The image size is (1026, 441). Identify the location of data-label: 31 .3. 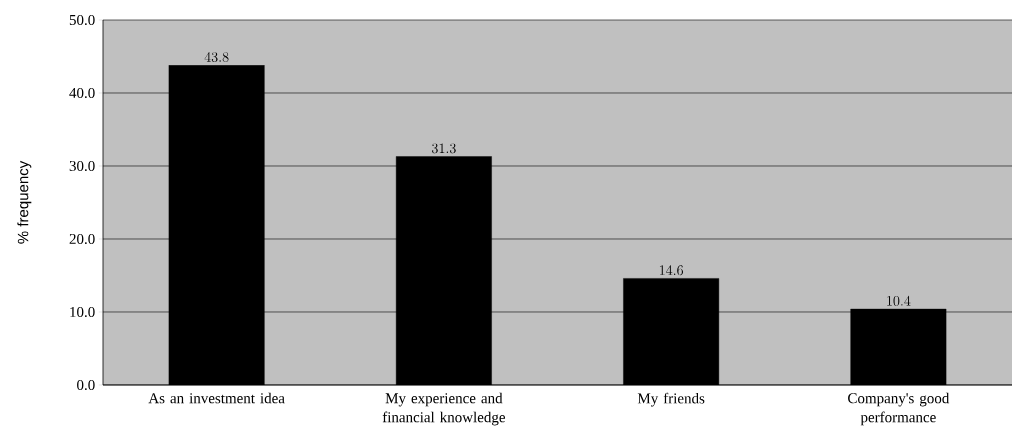
(443, 148).